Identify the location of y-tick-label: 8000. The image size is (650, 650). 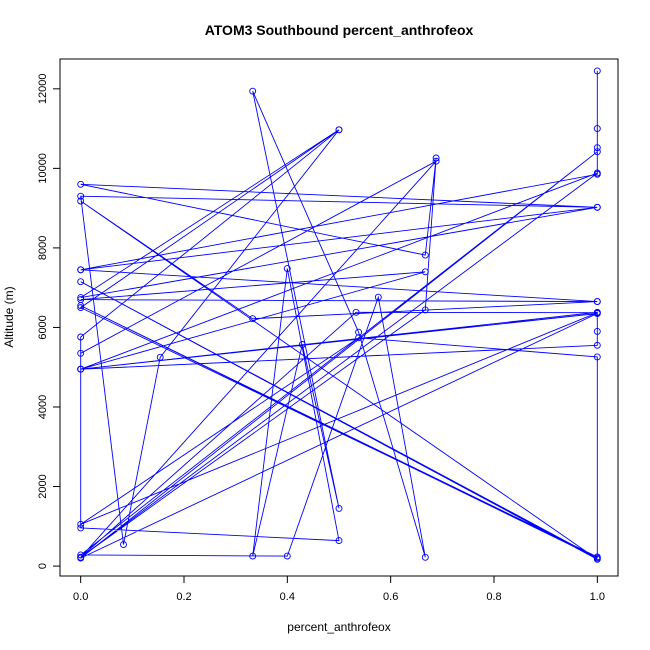
(43, 248).